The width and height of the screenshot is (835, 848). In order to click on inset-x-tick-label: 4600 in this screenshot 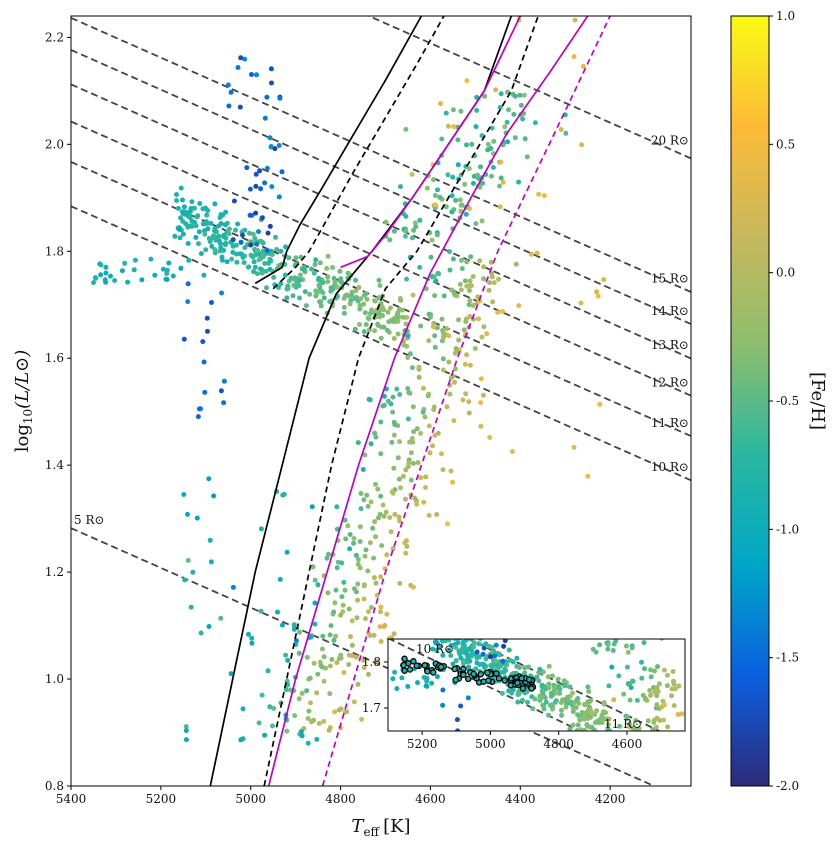, I will do `click(627, 744)`.